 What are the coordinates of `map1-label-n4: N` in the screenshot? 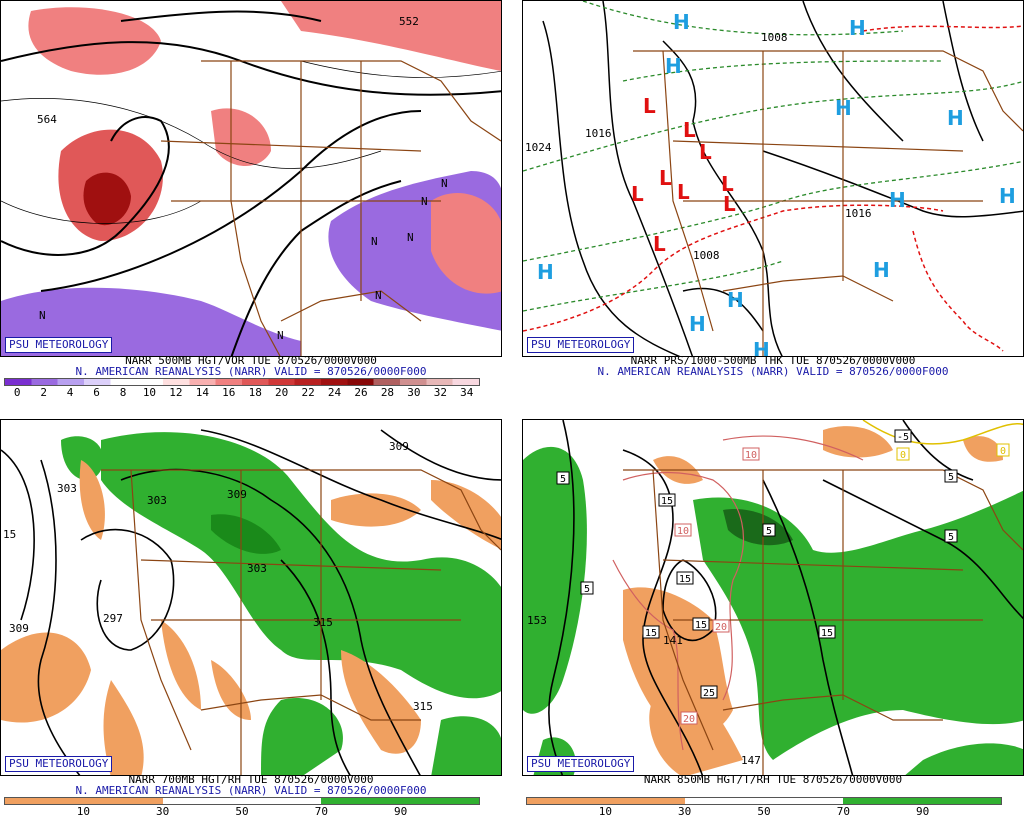 It's located at (444, 183).